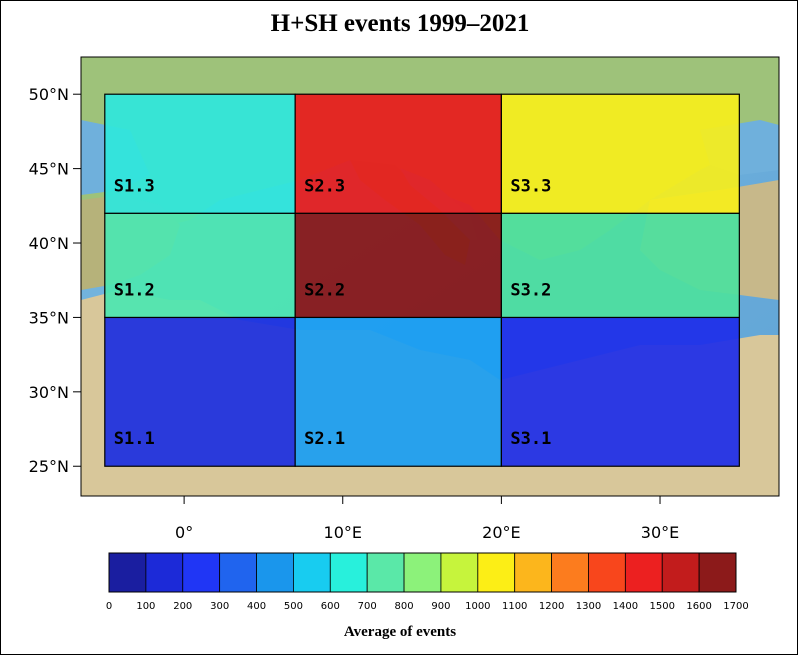 The image size is (800, 657). I want to click on lat-tick-label: 25°N, so click(49, 466).